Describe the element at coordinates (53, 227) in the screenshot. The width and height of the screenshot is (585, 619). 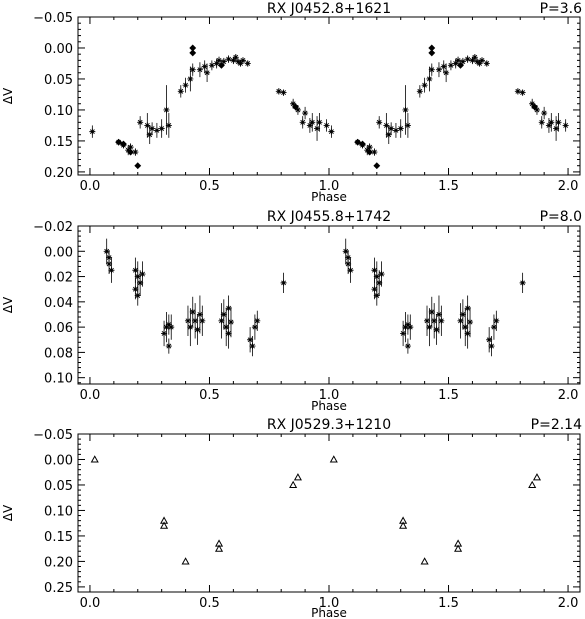
I see `y-tick-label: −0.02` at that location.